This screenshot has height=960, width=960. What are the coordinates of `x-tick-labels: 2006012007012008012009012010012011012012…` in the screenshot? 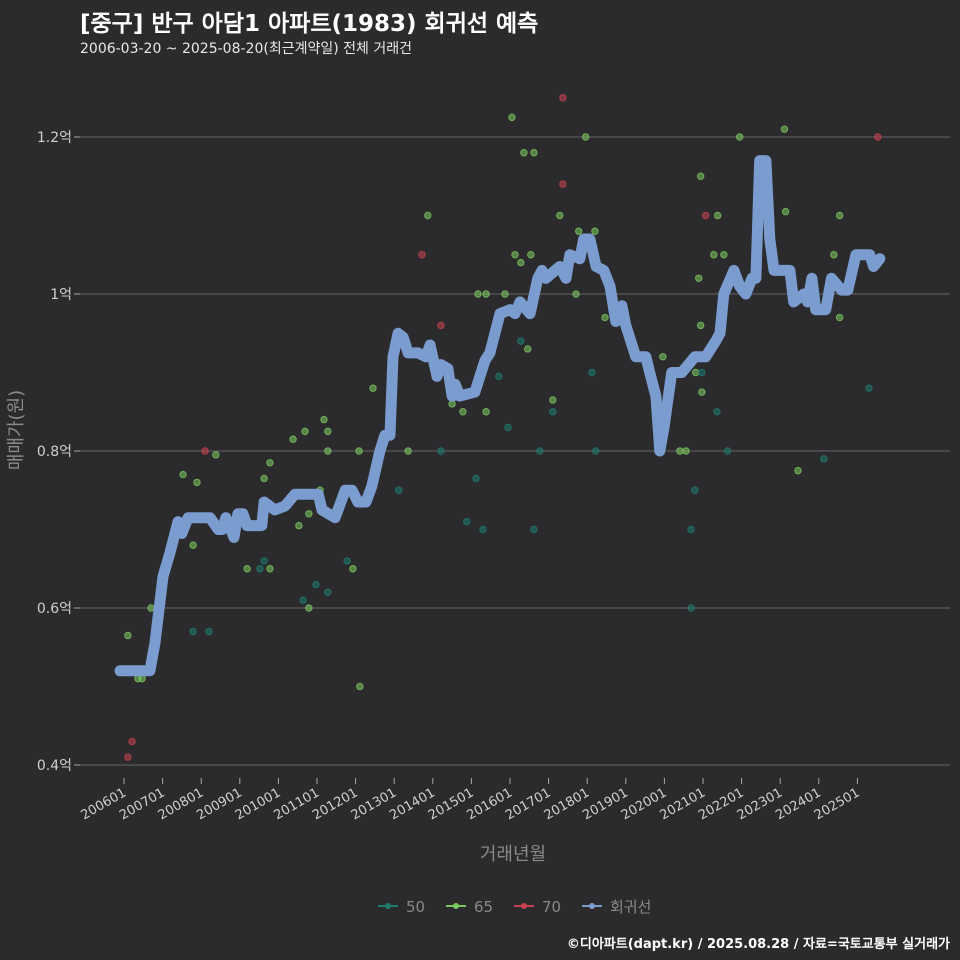 It's located at (470, 800).